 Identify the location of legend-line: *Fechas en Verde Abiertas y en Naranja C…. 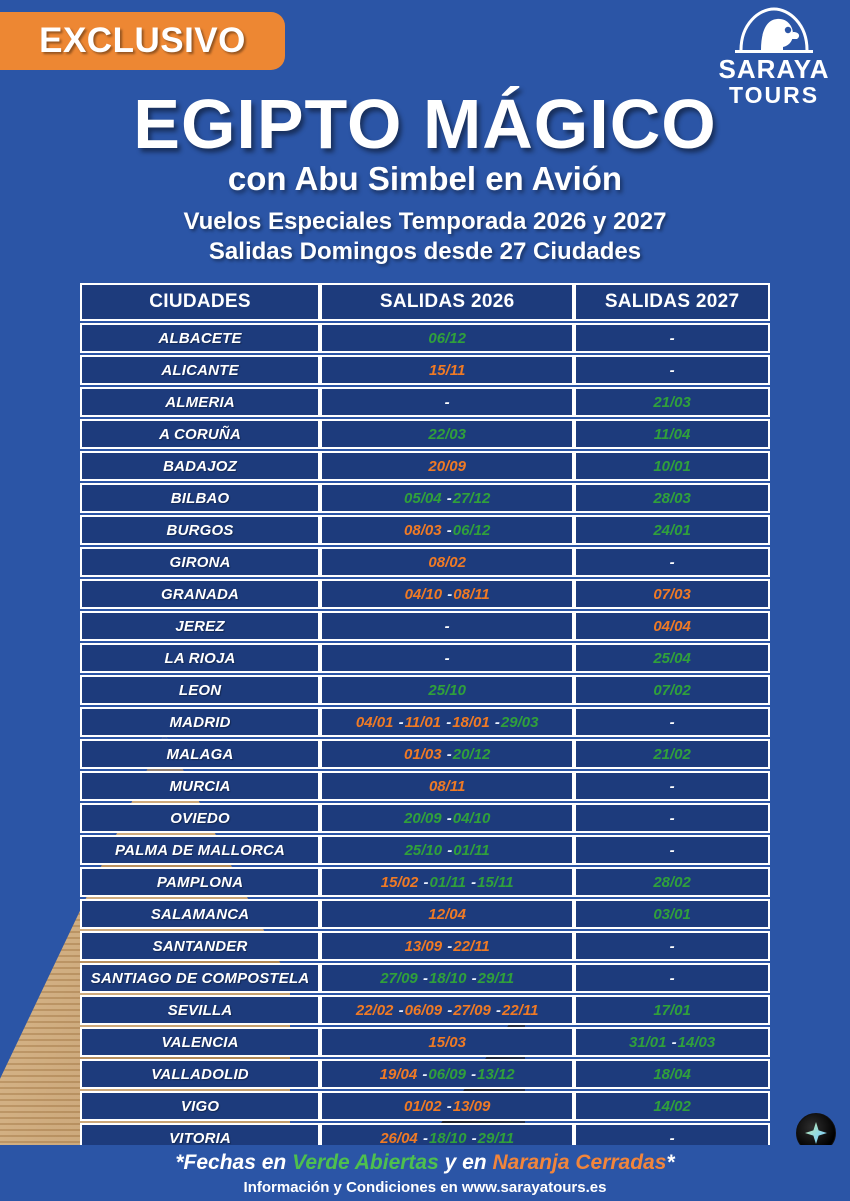
(425, 1160).